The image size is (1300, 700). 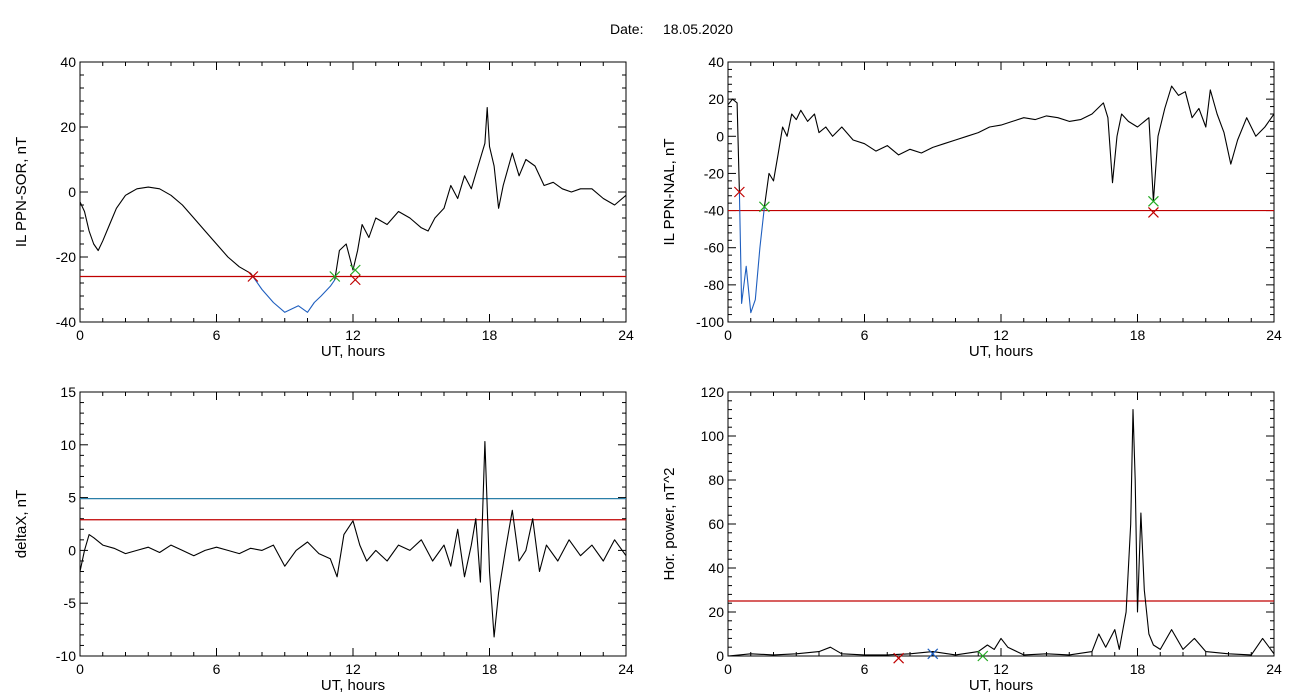 I want to click on y-tick-label: -10, so click(x=66, y=656).